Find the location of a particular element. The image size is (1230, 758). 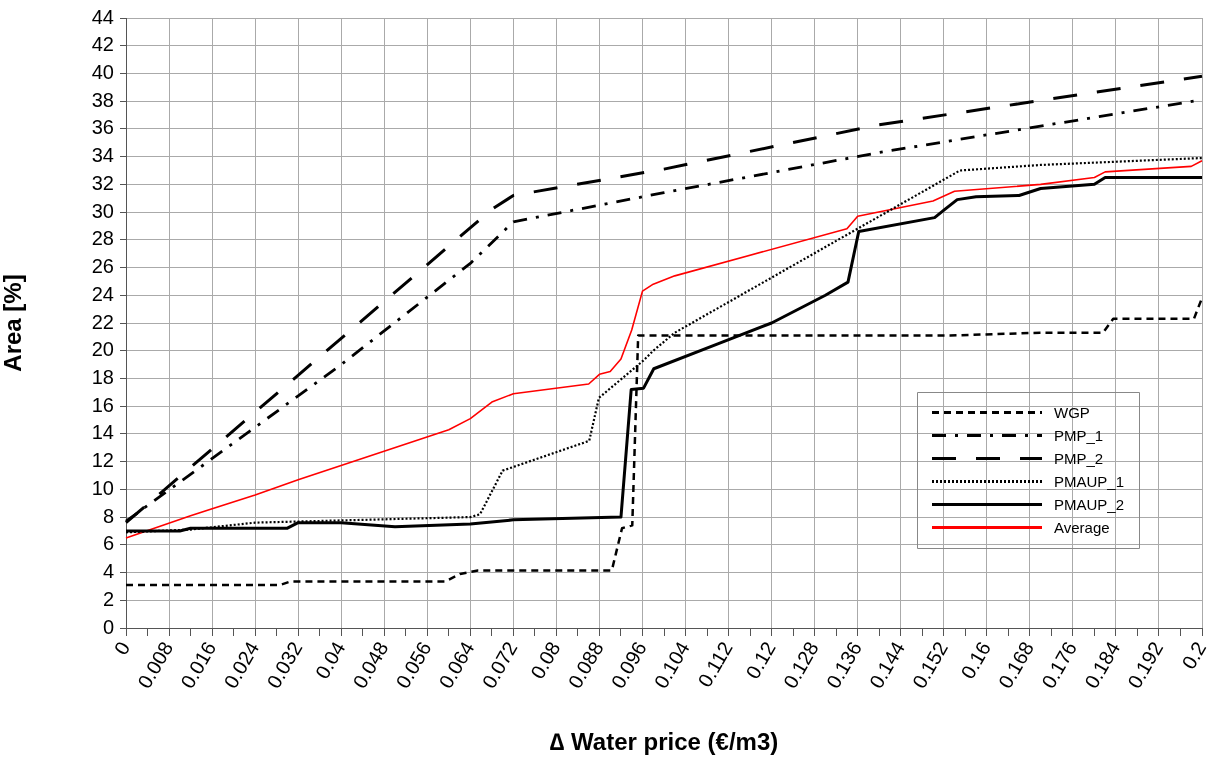

y-tick-label: 40 is located at coordinates (102, 71).